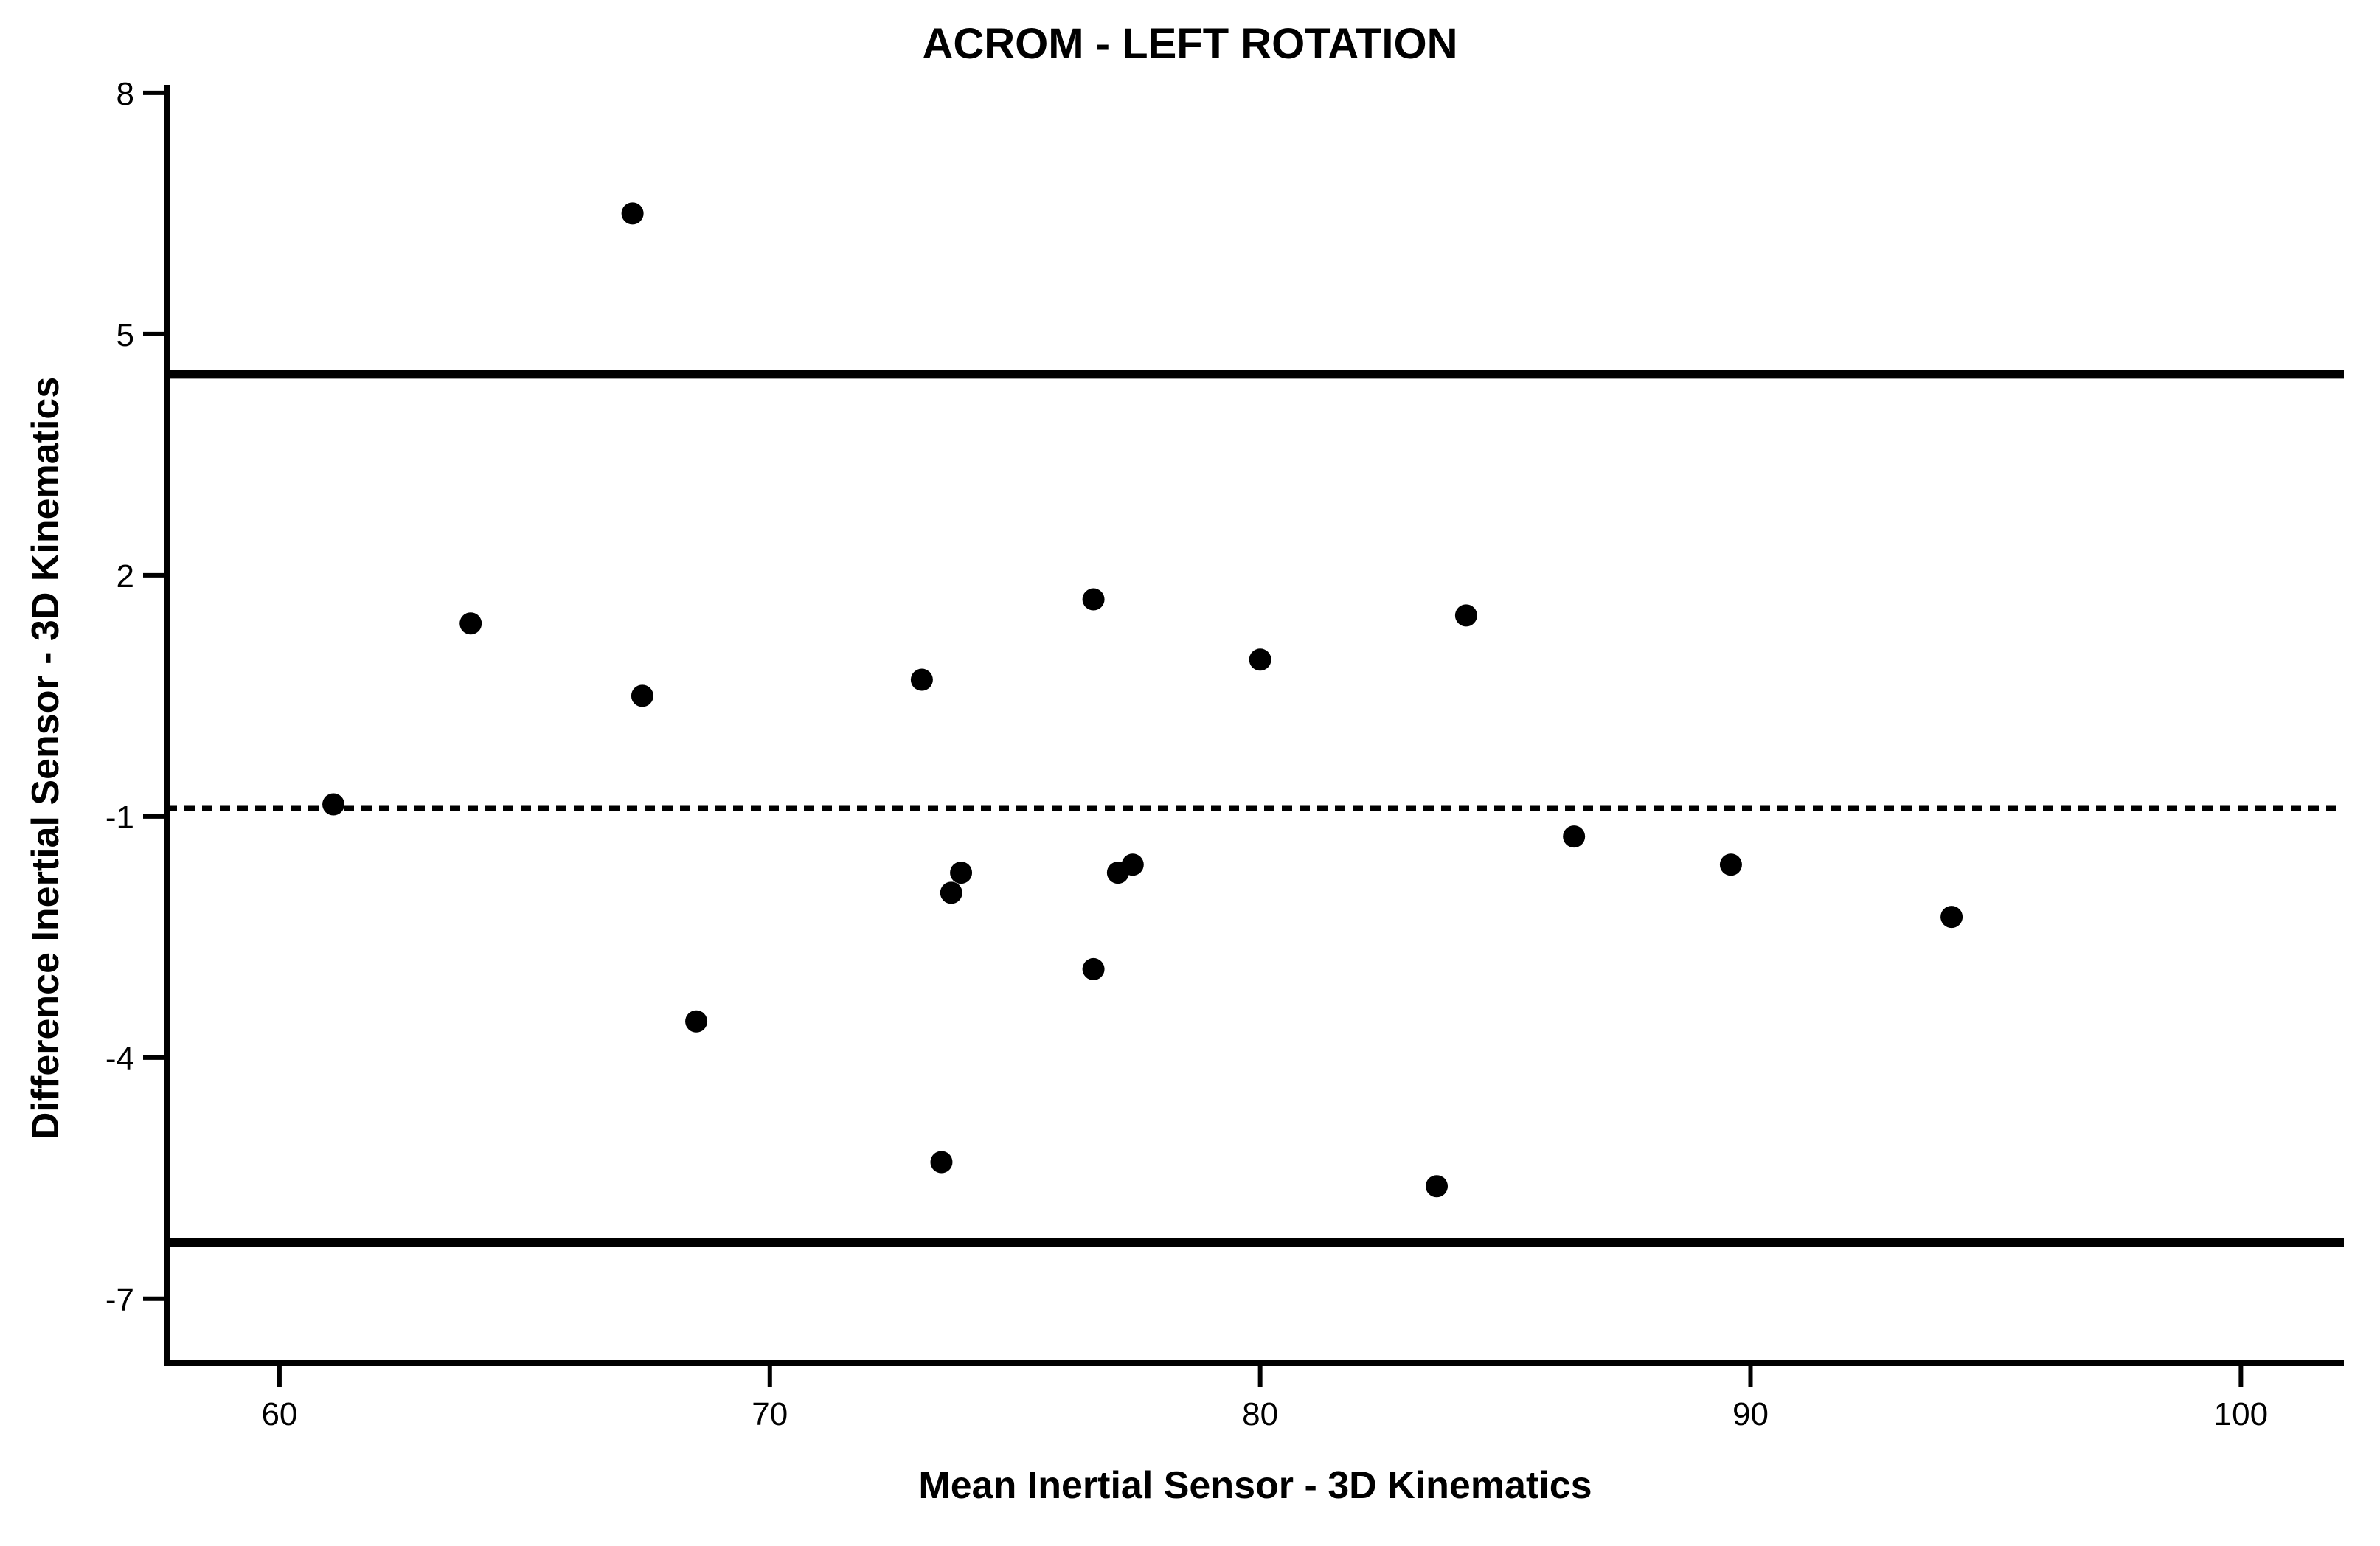  What do you see at coordinates (279, 1414) in the screenshot?
I see `x-tick-label: 60` at bounding box center [279, 1414].